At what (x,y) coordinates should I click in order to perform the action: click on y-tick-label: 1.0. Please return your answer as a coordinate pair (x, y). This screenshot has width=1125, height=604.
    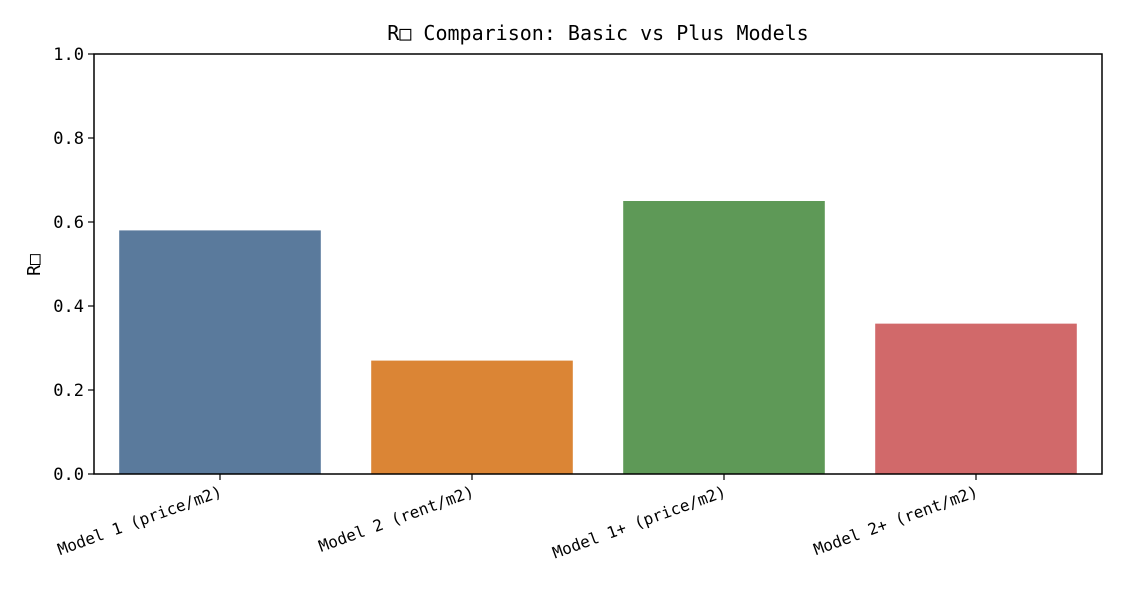
    Looking at the image, I should click on (68, 55).